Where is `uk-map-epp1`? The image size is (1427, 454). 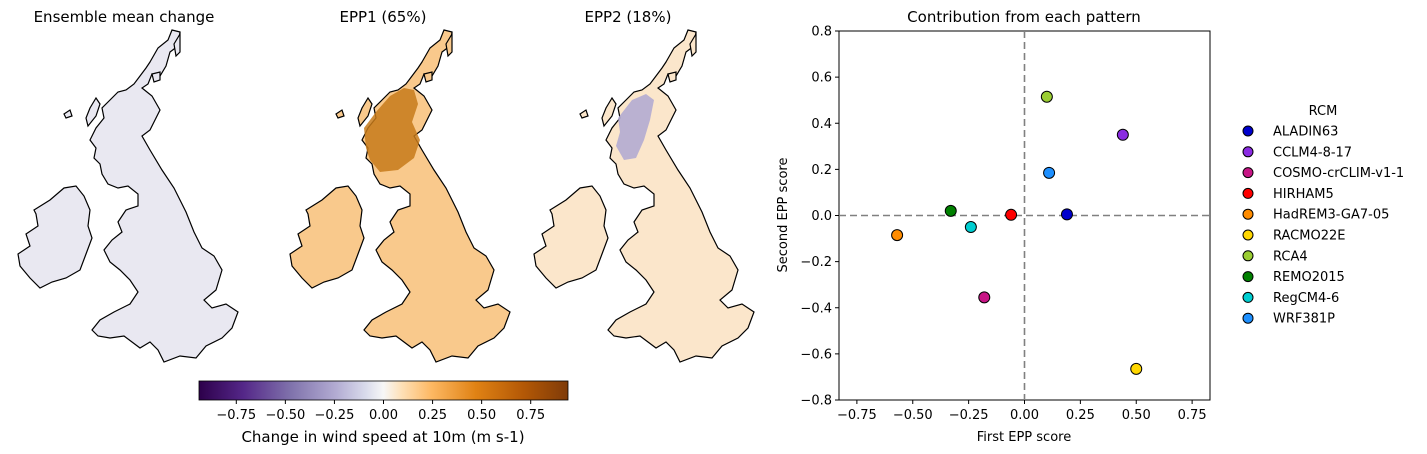
uk-map-epp1 is located at coordinates (400, 196).